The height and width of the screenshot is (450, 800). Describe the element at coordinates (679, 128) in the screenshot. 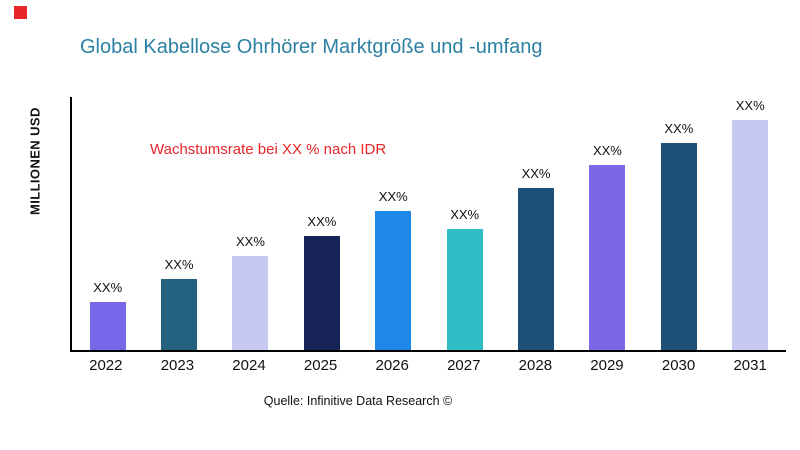

I see `bar-value-label-2030: XX%` at that location.